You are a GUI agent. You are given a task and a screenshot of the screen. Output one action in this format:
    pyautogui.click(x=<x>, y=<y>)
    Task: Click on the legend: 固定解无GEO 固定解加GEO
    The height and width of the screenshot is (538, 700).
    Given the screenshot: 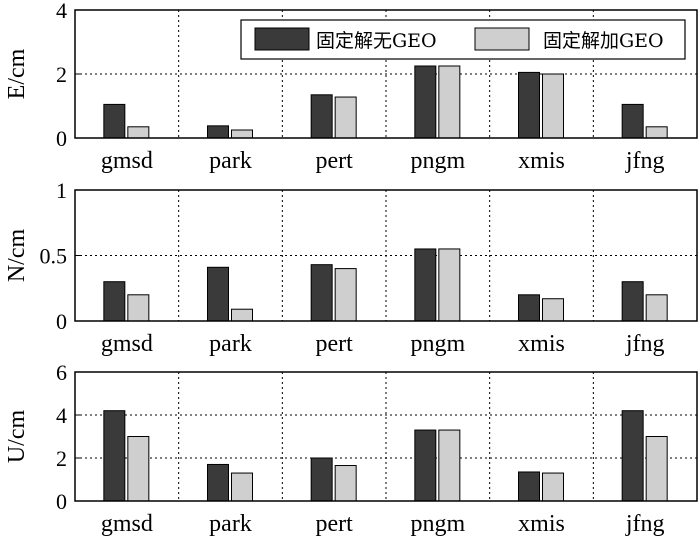 What is the action you would take?
    pyautogui.click(x=463, y=39)
    